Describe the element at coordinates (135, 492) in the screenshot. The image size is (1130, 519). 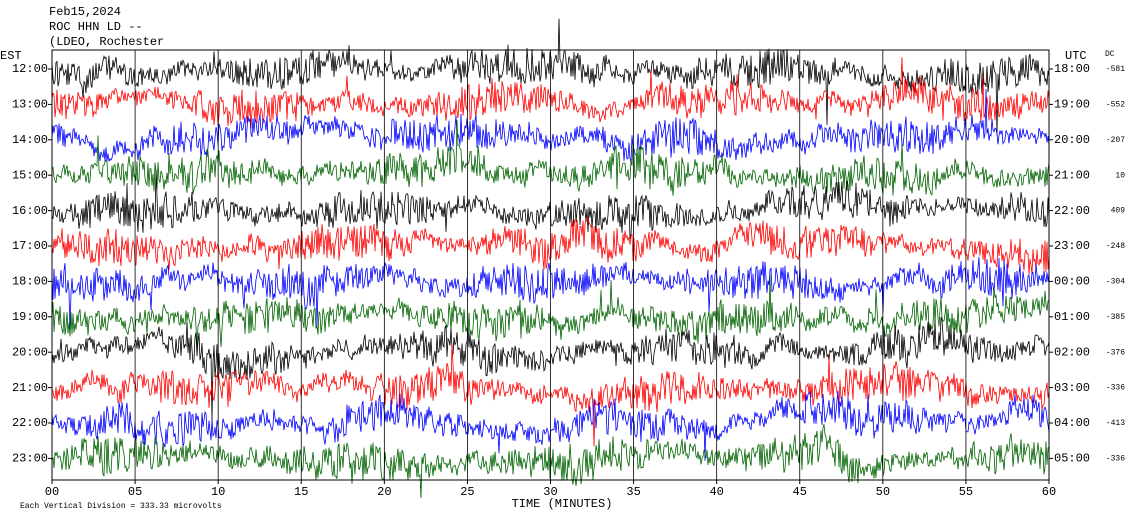
I see `x-tick-label: 05` at that location.